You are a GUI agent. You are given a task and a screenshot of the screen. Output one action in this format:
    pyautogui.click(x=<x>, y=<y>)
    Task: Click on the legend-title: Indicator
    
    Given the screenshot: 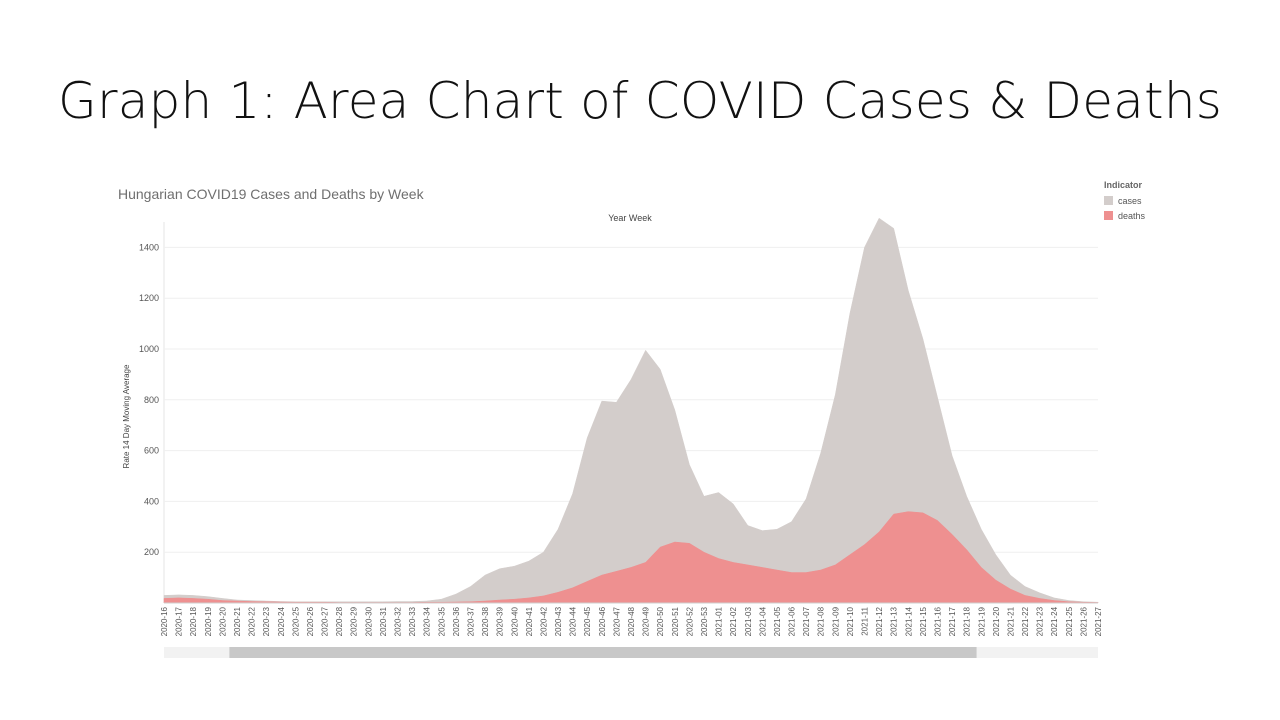 What is the action you would take?
    pyautogui.click(x=1123, y=185)
    